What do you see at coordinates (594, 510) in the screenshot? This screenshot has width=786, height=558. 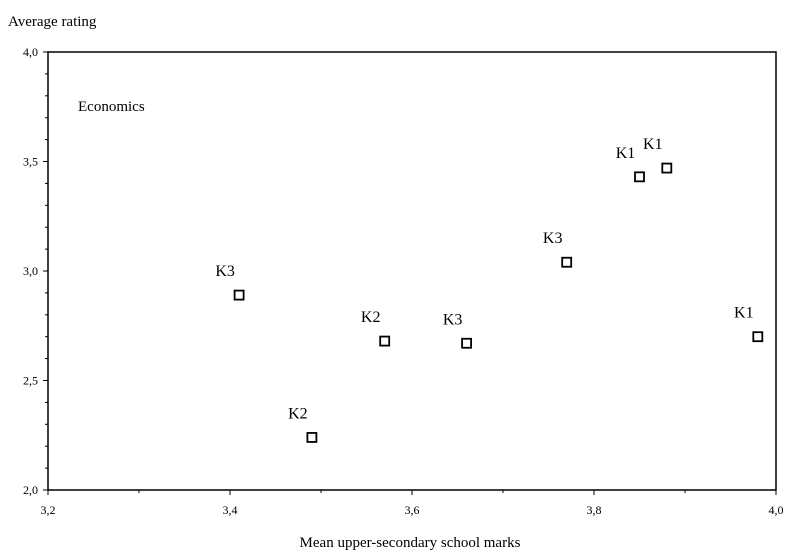 I see `x-tick-label: 3,8` at bounding box center [594, 510].